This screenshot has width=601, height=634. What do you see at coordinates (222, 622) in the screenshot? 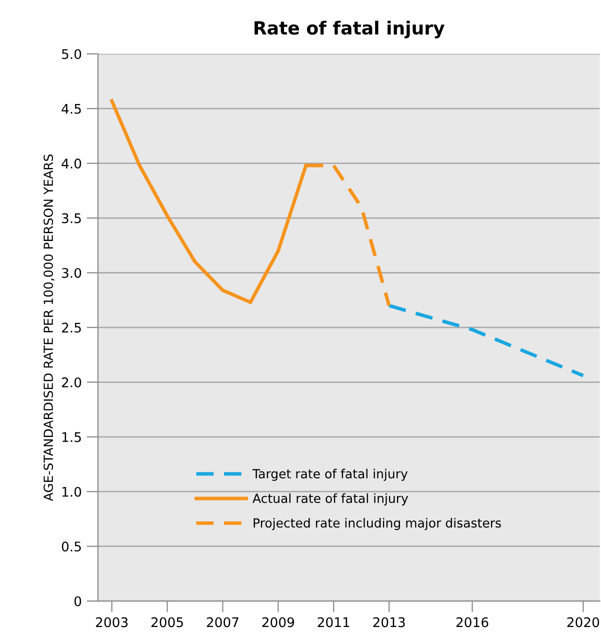
I see `x-tick-label: 2007` at bounding box center [222, 622].